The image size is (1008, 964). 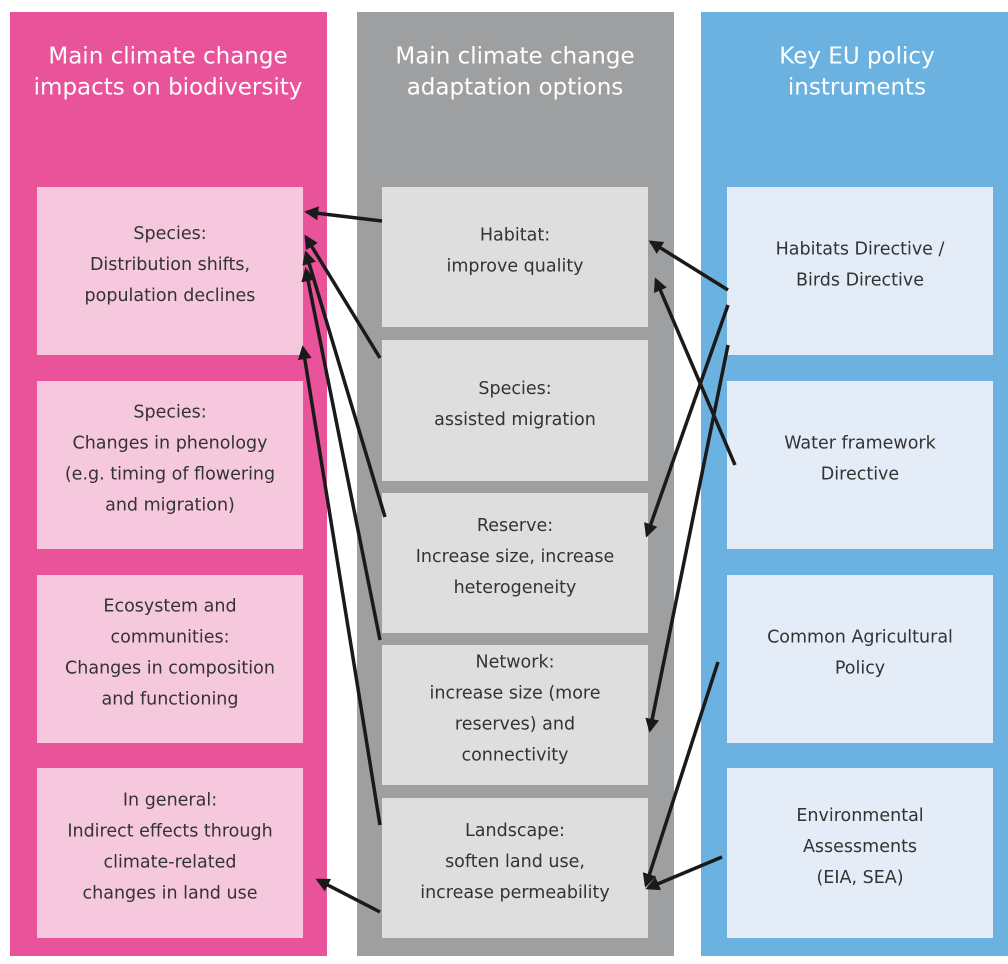 I want to click on box-text: Changes in composition, so click(x=170, y=669).